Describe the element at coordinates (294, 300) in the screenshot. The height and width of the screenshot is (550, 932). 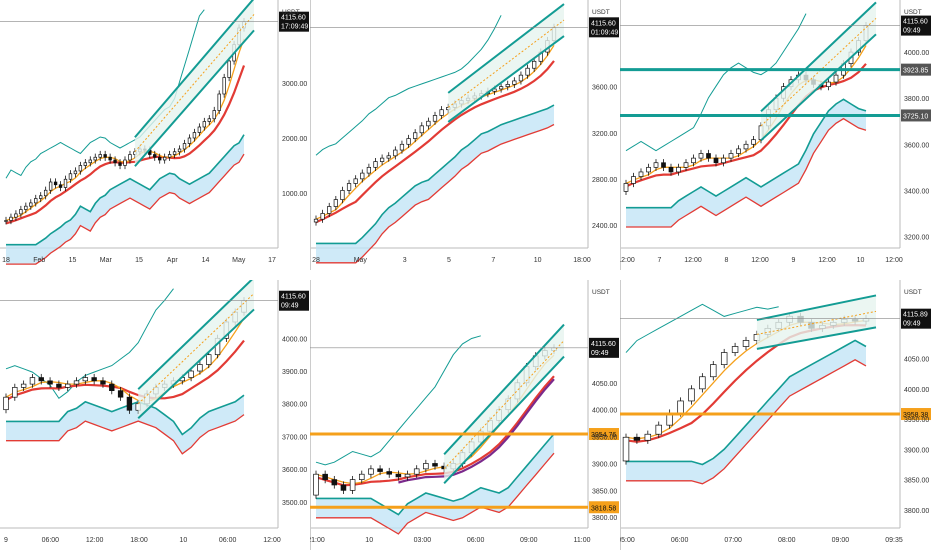
I see `price-badge: 4115.60 09:49` at that location.